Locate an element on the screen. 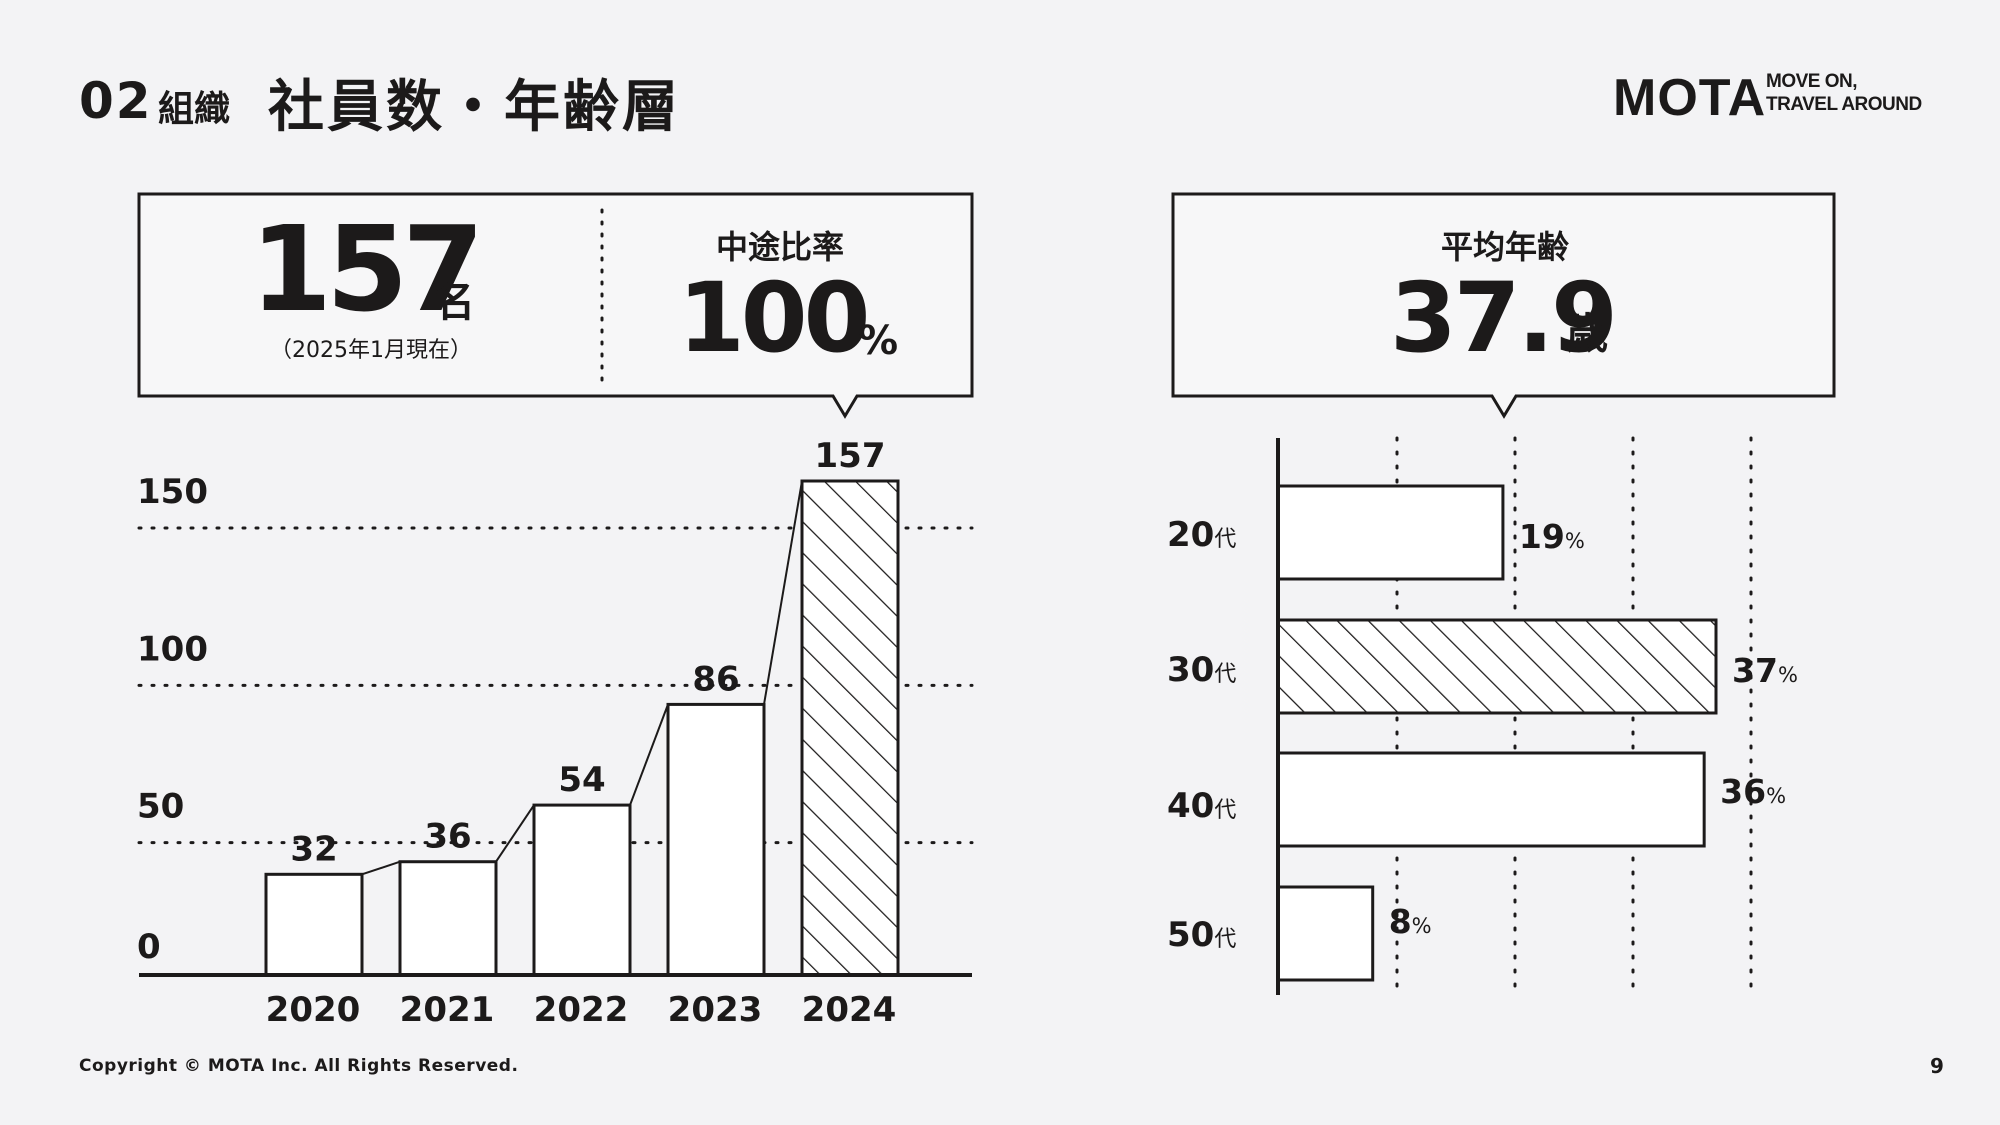 The height and width of the screenshot is (1125, 2000). y-tick-label: 0 is located at coordinates (149, 947).